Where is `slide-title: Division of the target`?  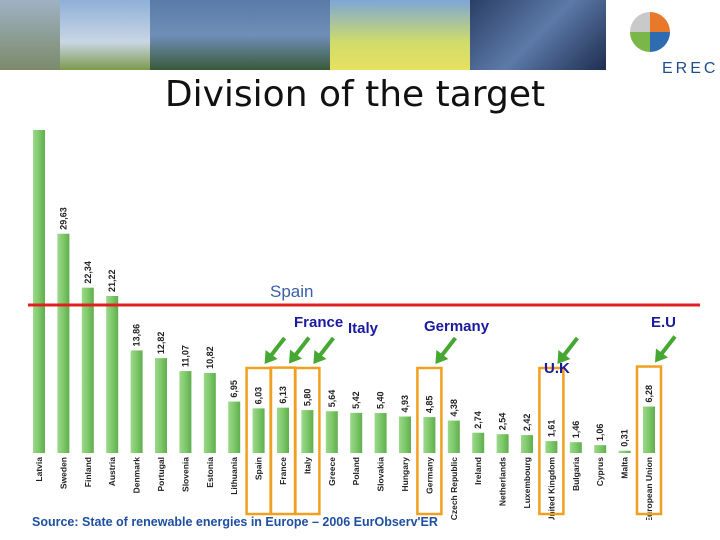 slide-title: Division of the target is located at coordinates (355, 94).